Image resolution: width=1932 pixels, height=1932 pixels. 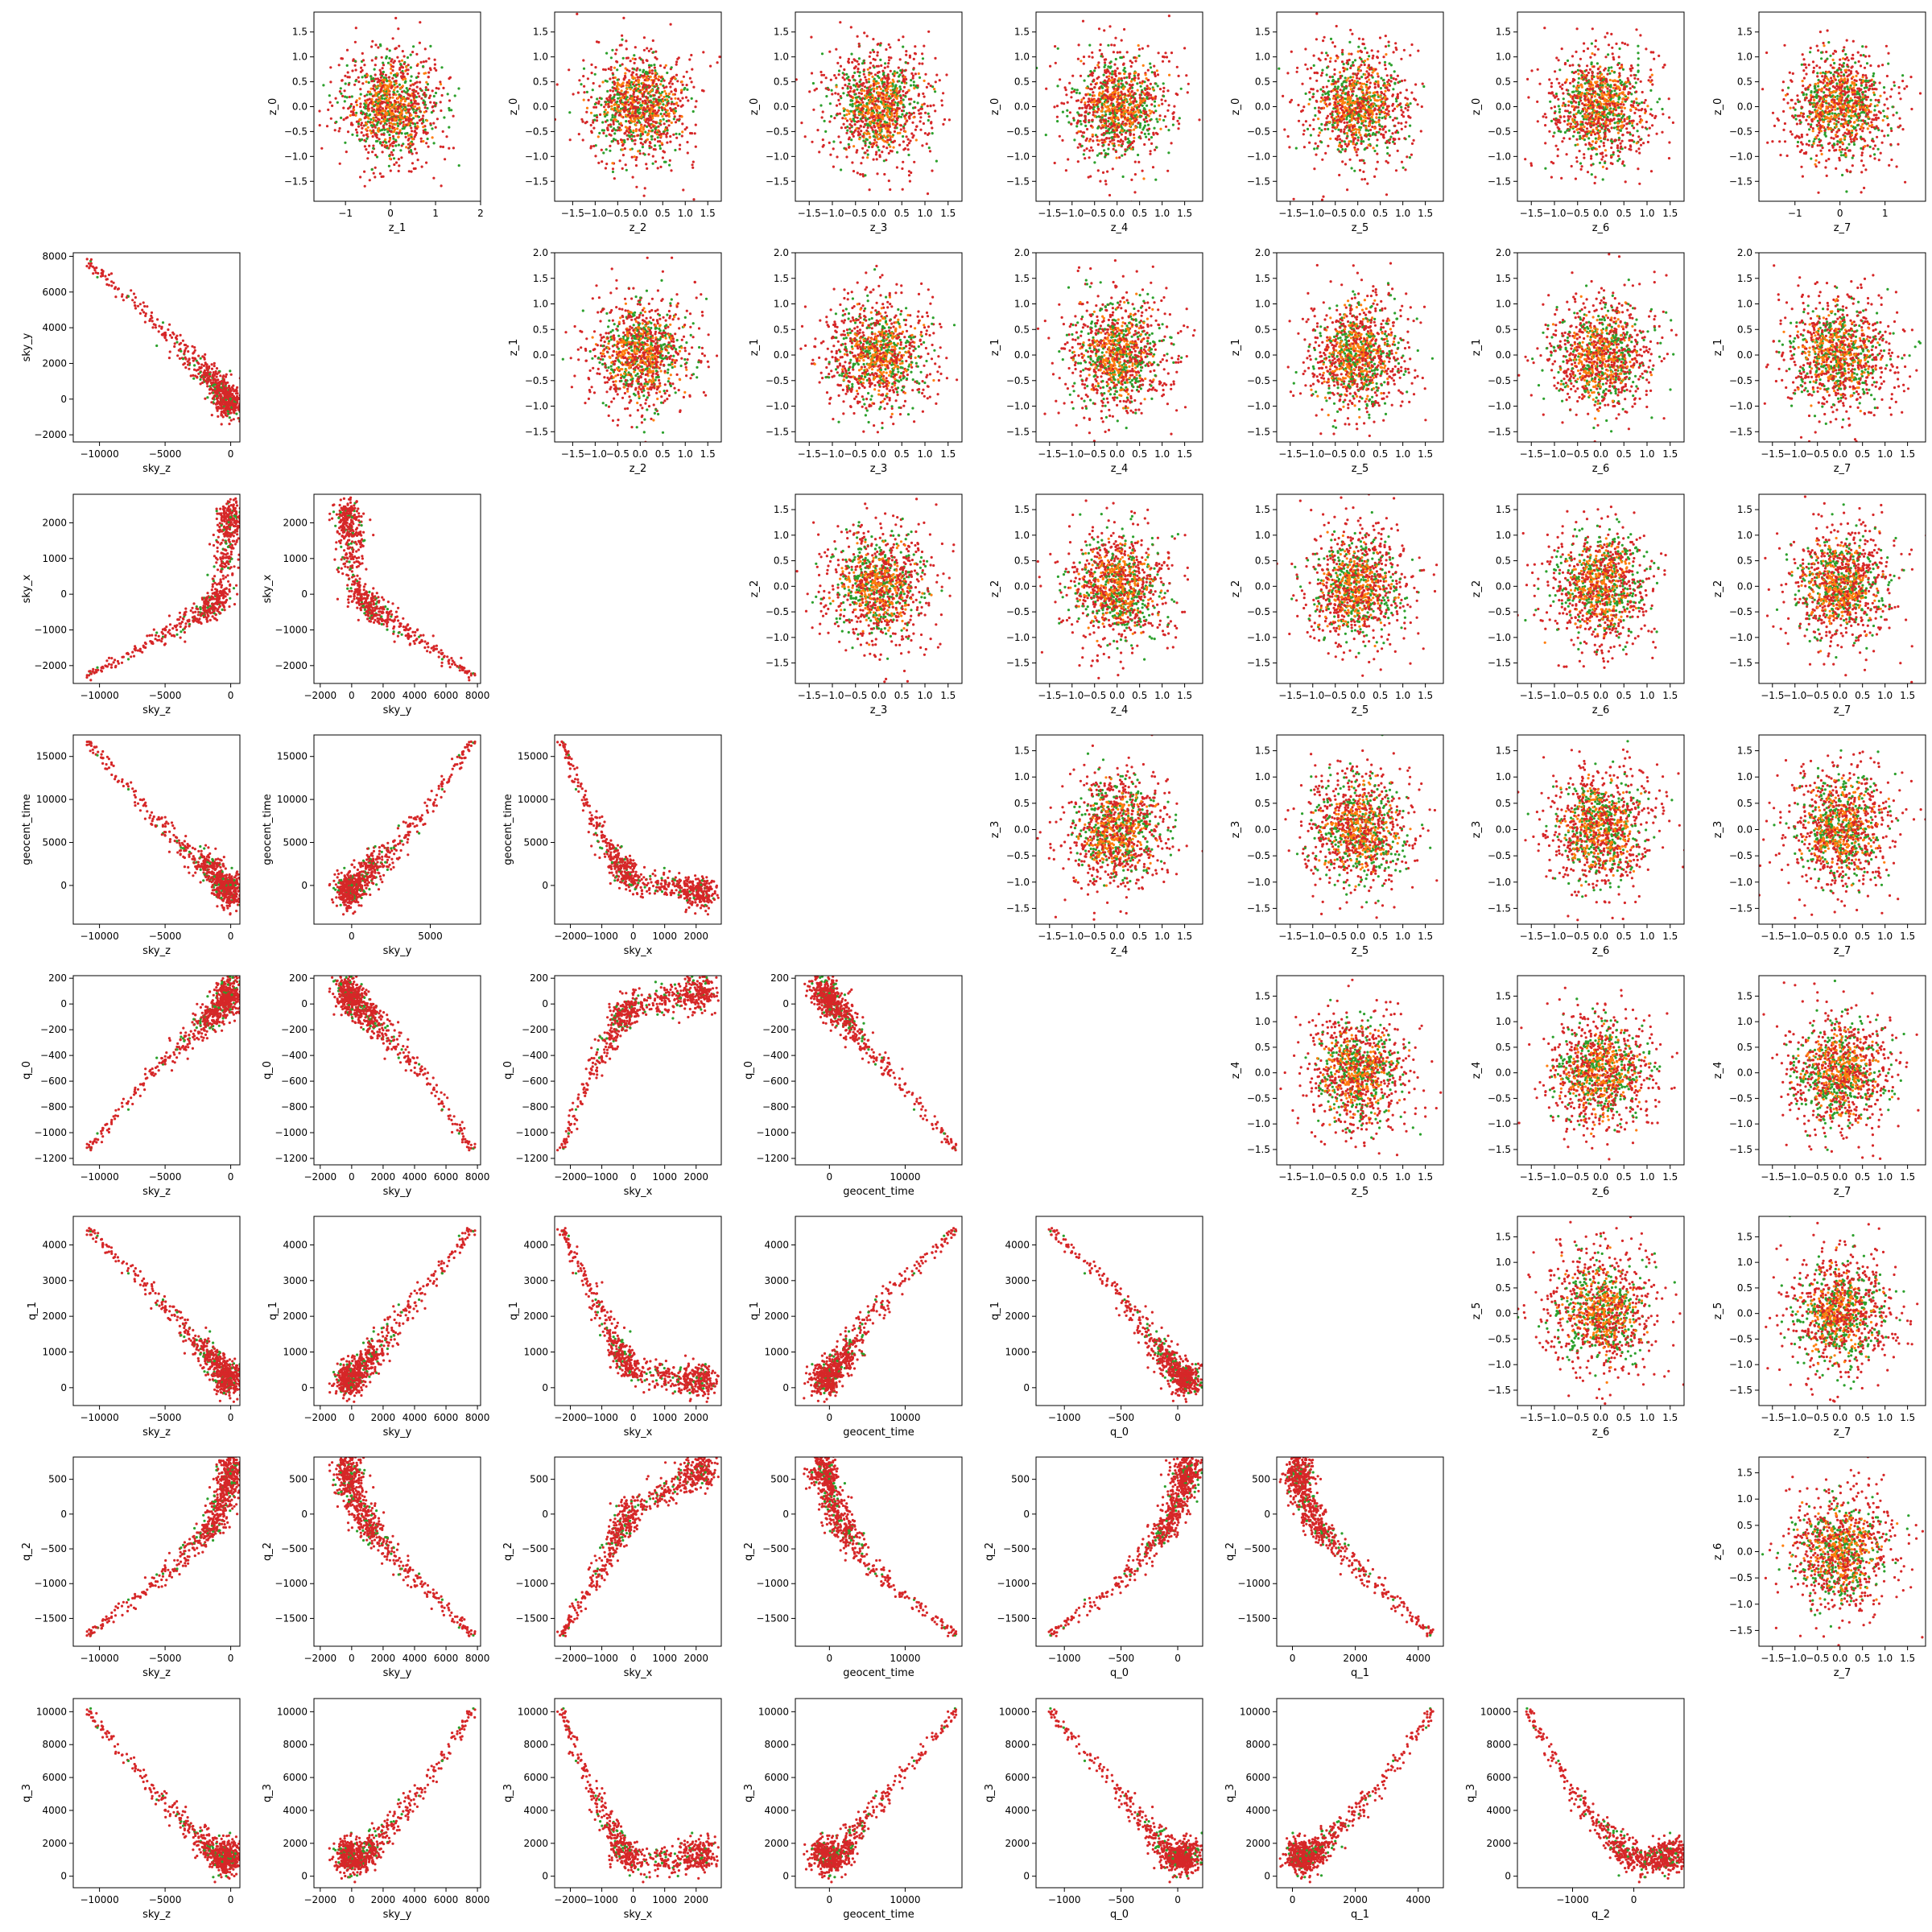 What do you see at coordinates (809, 213) in the screenshot?
I see `x-tick-label: −1.5` at bounding box center [809, 213].